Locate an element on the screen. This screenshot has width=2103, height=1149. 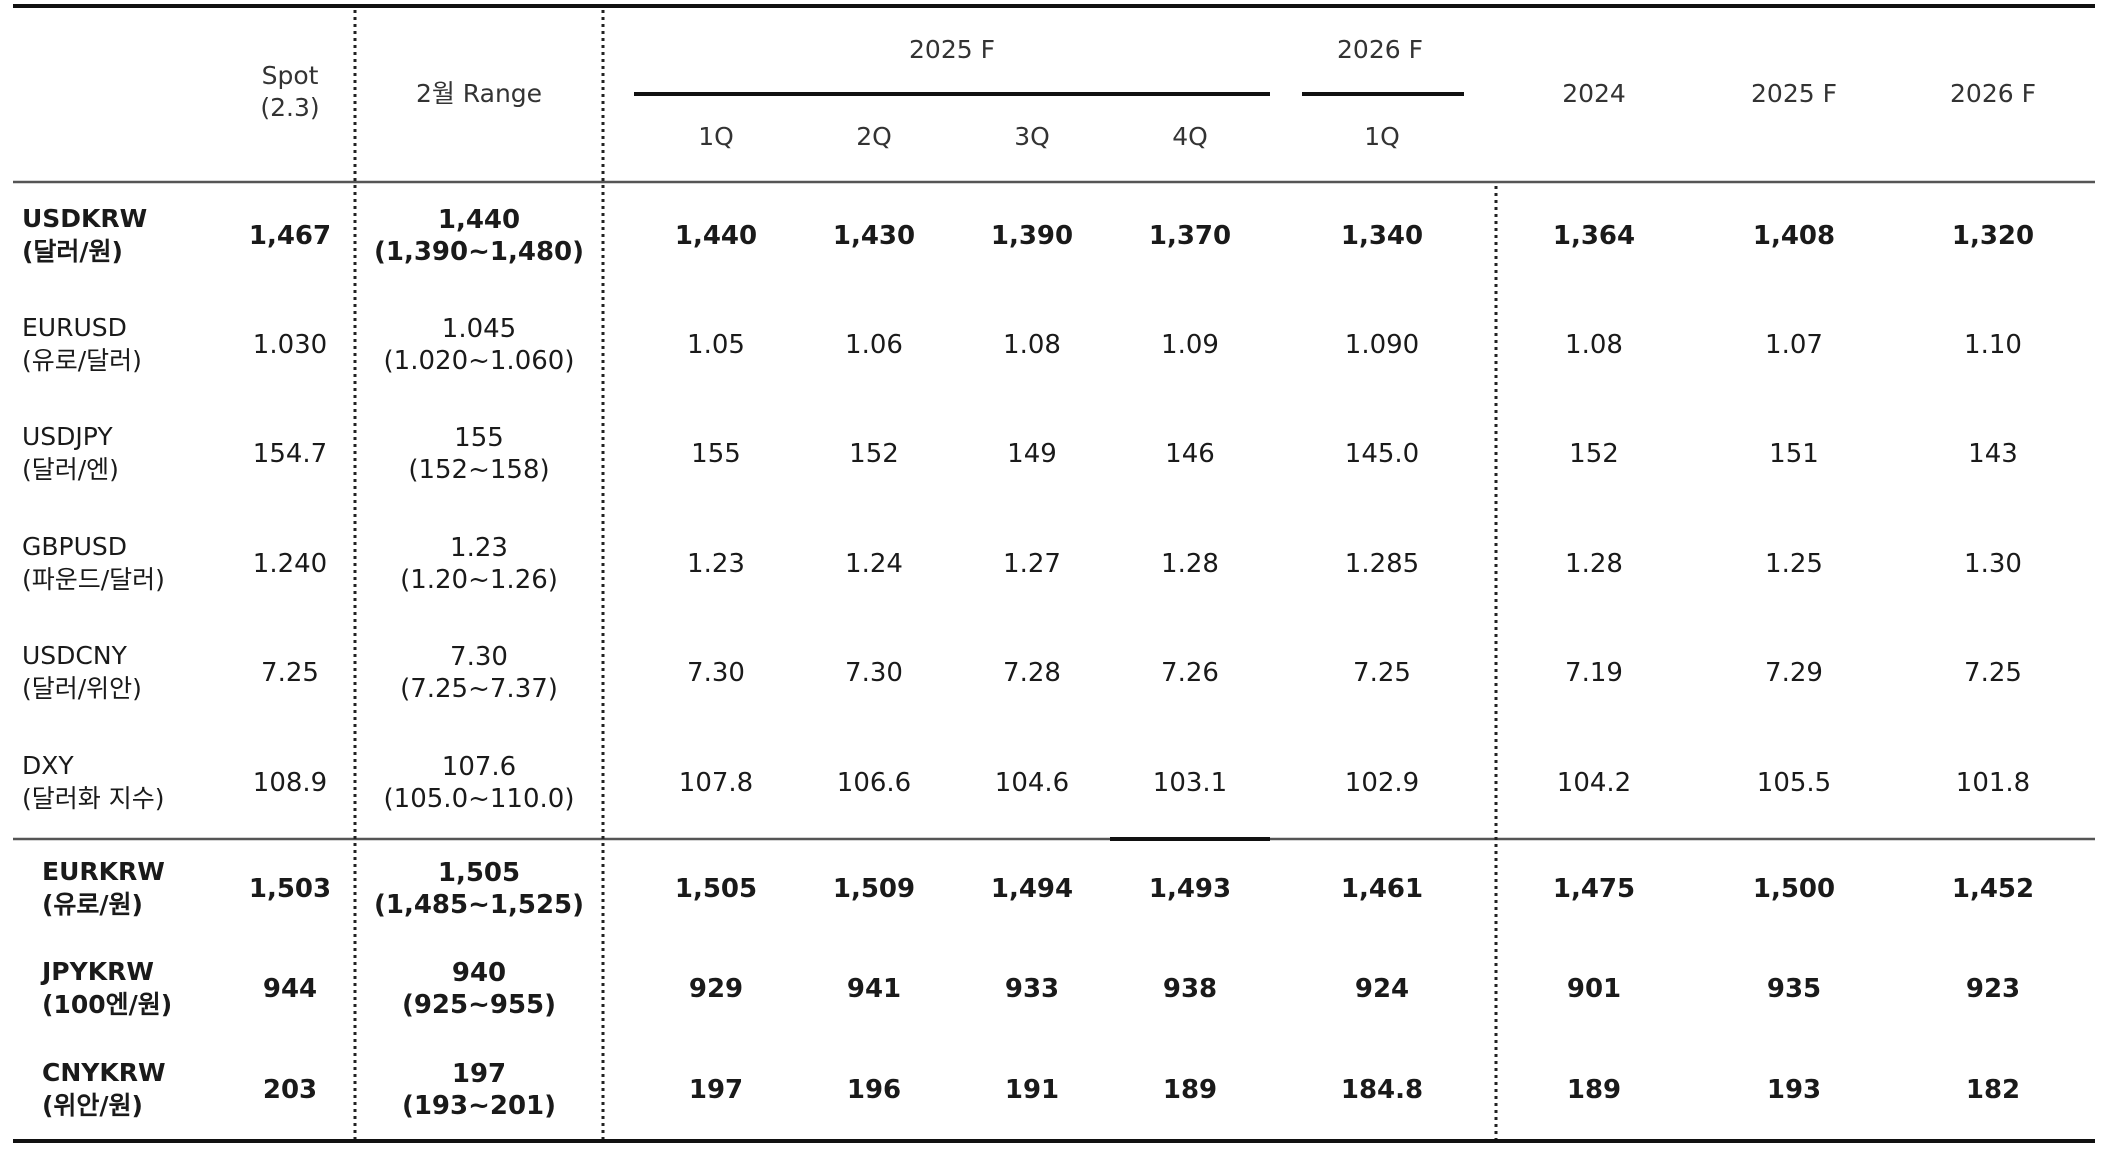
quarter-value: 149 is located at coordinates (1032, 454).